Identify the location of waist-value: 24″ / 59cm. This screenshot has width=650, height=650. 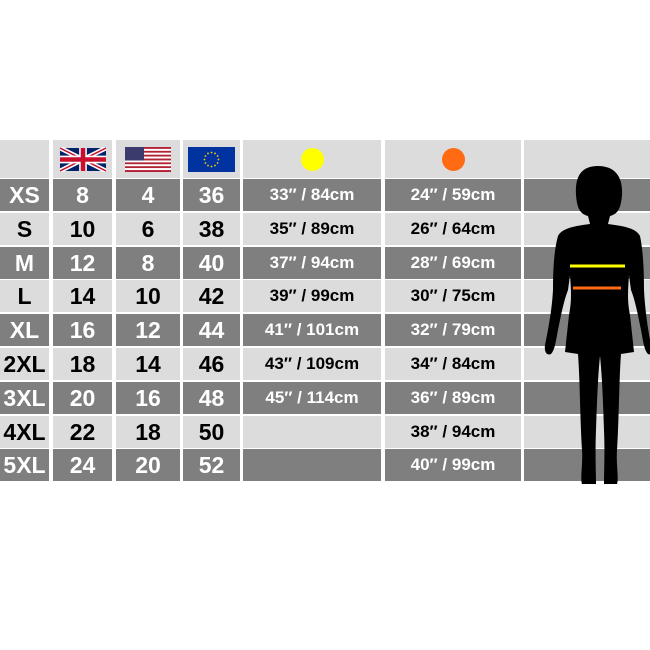
(453, 194).